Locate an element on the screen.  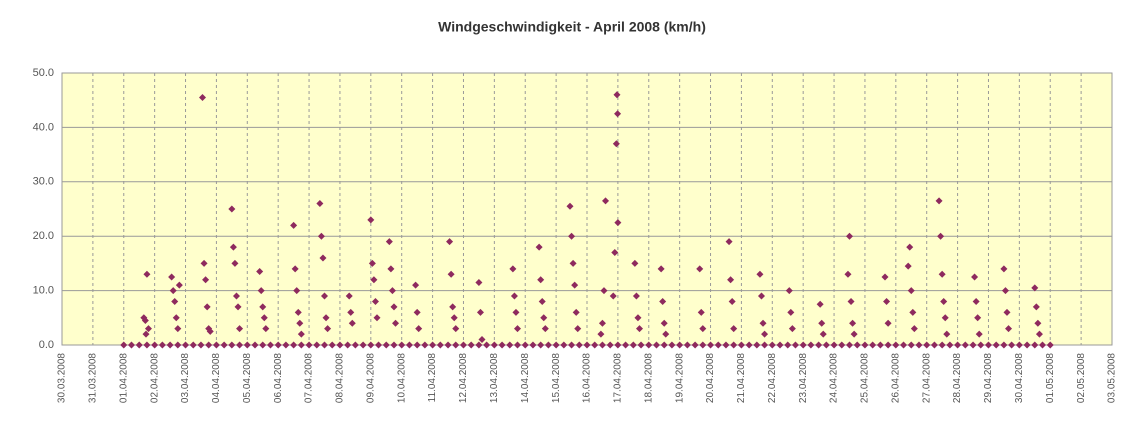
x-tick-label: 05.04.2008 is located at coordinates (247, 378).